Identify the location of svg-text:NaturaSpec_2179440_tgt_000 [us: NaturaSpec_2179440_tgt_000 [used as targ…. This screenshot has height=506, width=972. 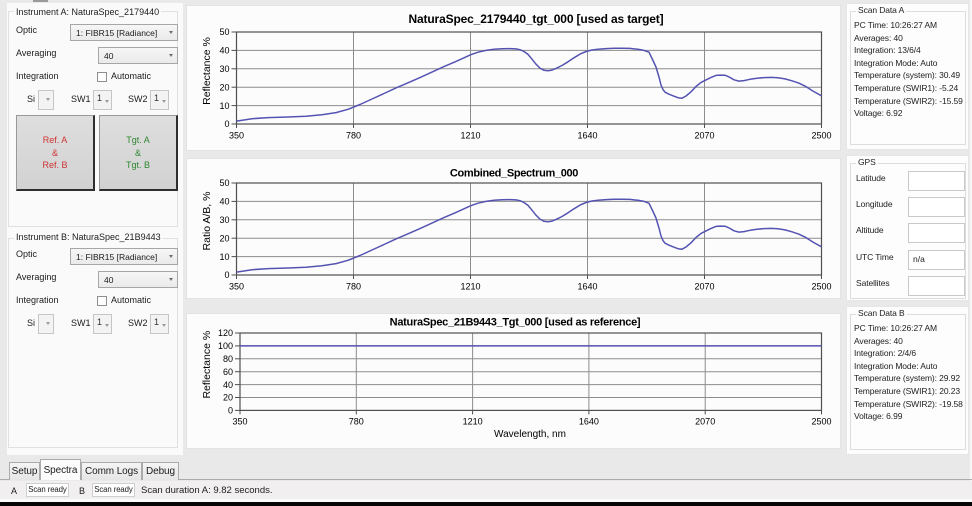
(535, 19).